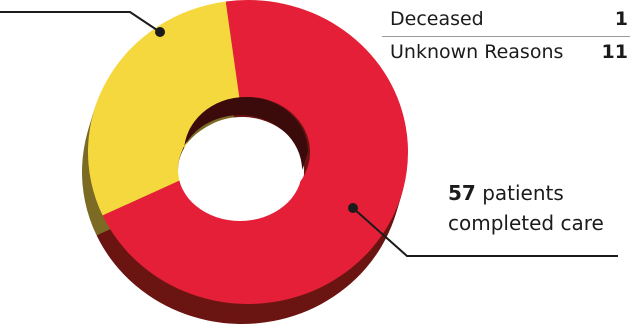 The height and width of the screenshot is (326, 634). I want to click on callout-line-1: 57 patients, so click(526, 193).